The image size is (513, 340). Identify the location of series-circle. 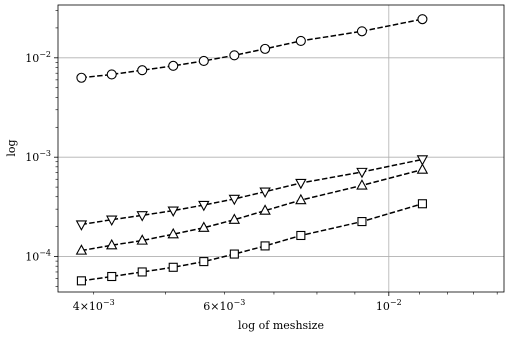
(252, 49).